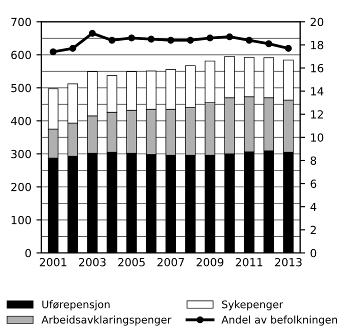  I want to click on y2-tick-label: 16, so click(317, 68).